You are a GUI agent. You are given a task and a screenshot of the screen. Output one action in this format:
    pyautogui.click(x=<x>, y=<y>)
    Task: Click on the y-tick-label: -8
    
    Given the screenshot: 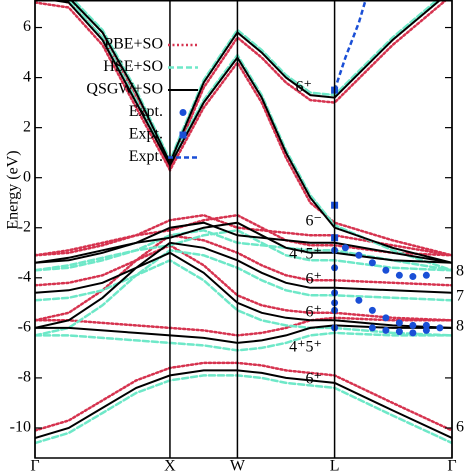 What is the action you would take?
    pyautogui.click(x=24, y=377)
    